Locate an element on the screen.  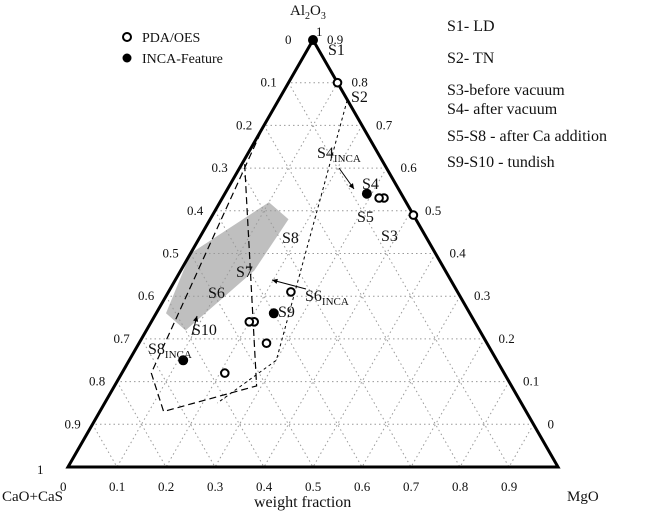
point-label-s10: S10 is located at coordinates (204, 330).